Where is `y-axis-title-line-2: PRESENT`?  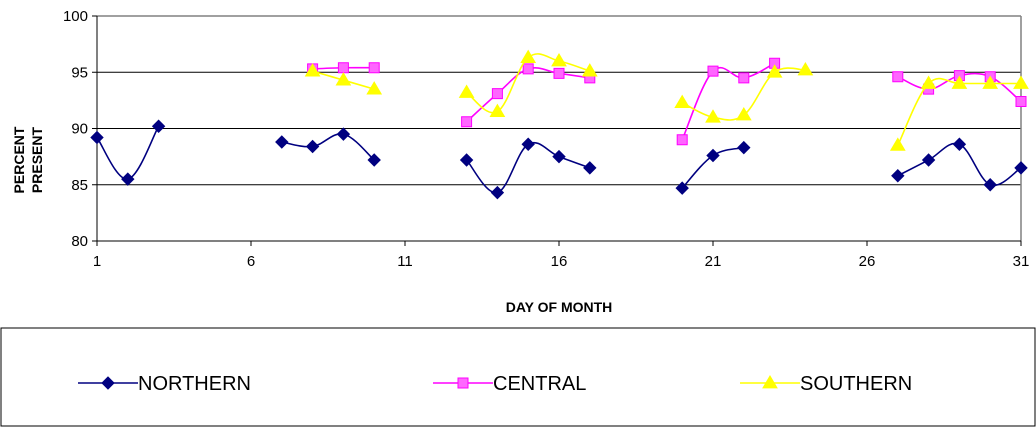
y-axis-title-line-2: PRESENT is located at coordinates (37, 159).